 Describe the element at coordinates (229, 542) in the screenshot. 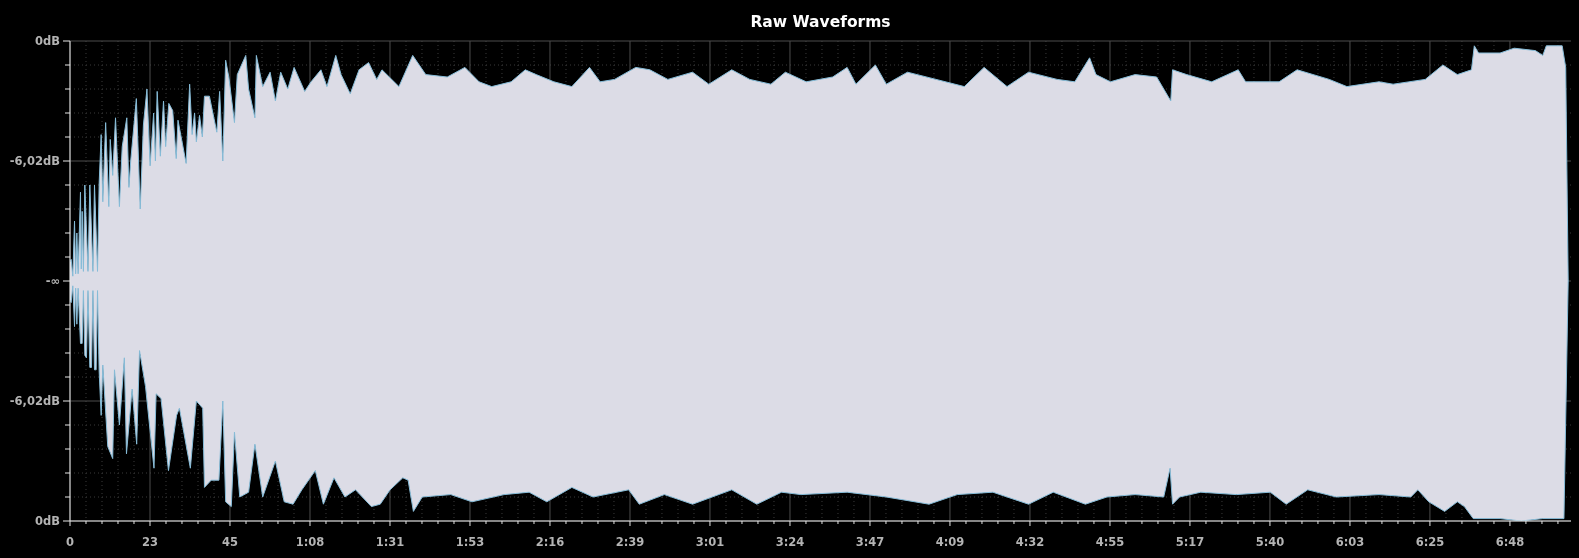

I see `x-tick-label: 45` at that location.